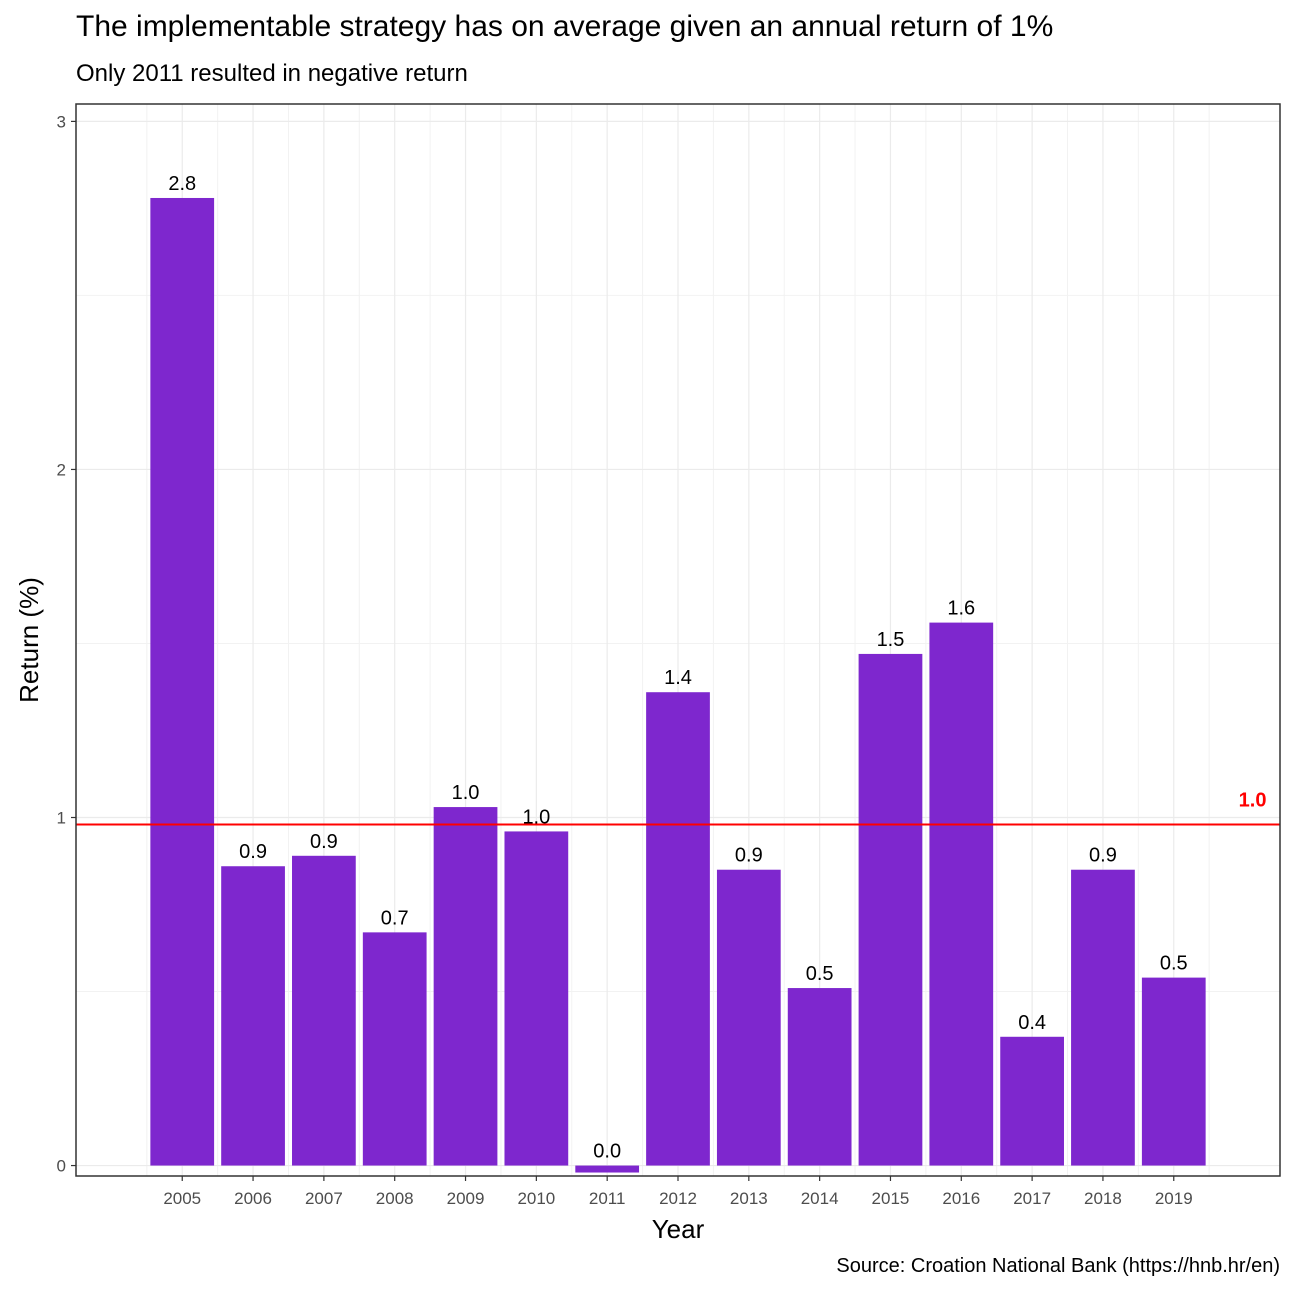 The image size is (1296, 1296). I want to click on y-axis: 0 1 2 3, so click(66, 644).